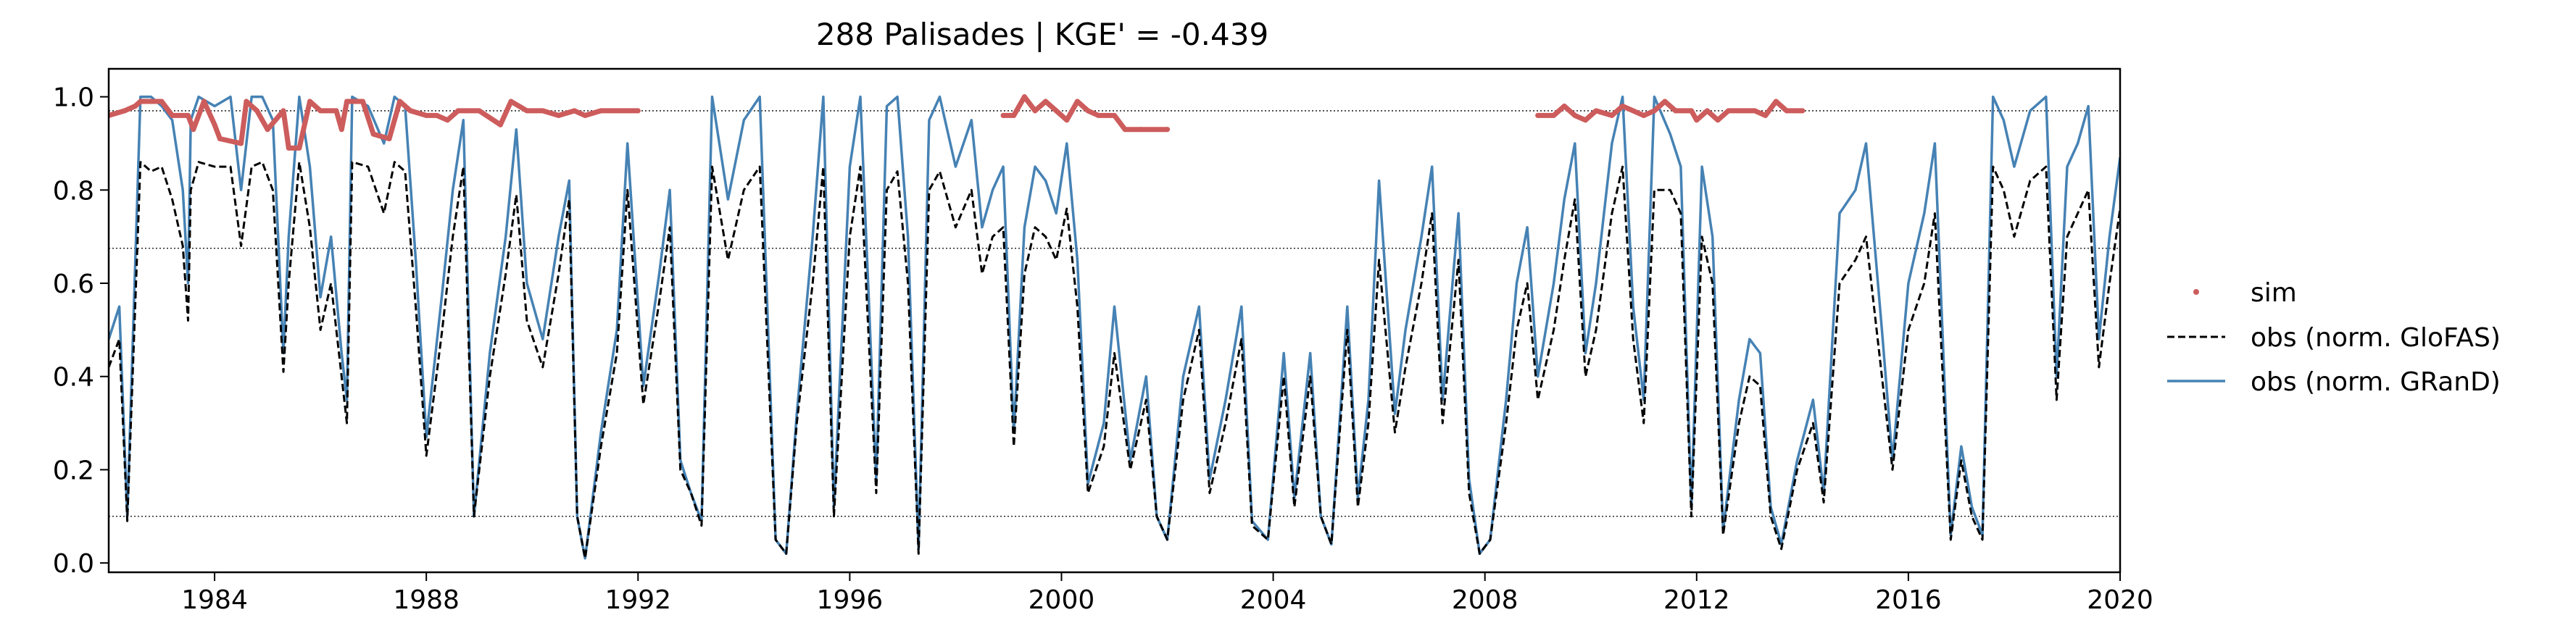  I want to click on chart-title: 288 Palisades | KGE' = -0.439, so click(1042, 34).